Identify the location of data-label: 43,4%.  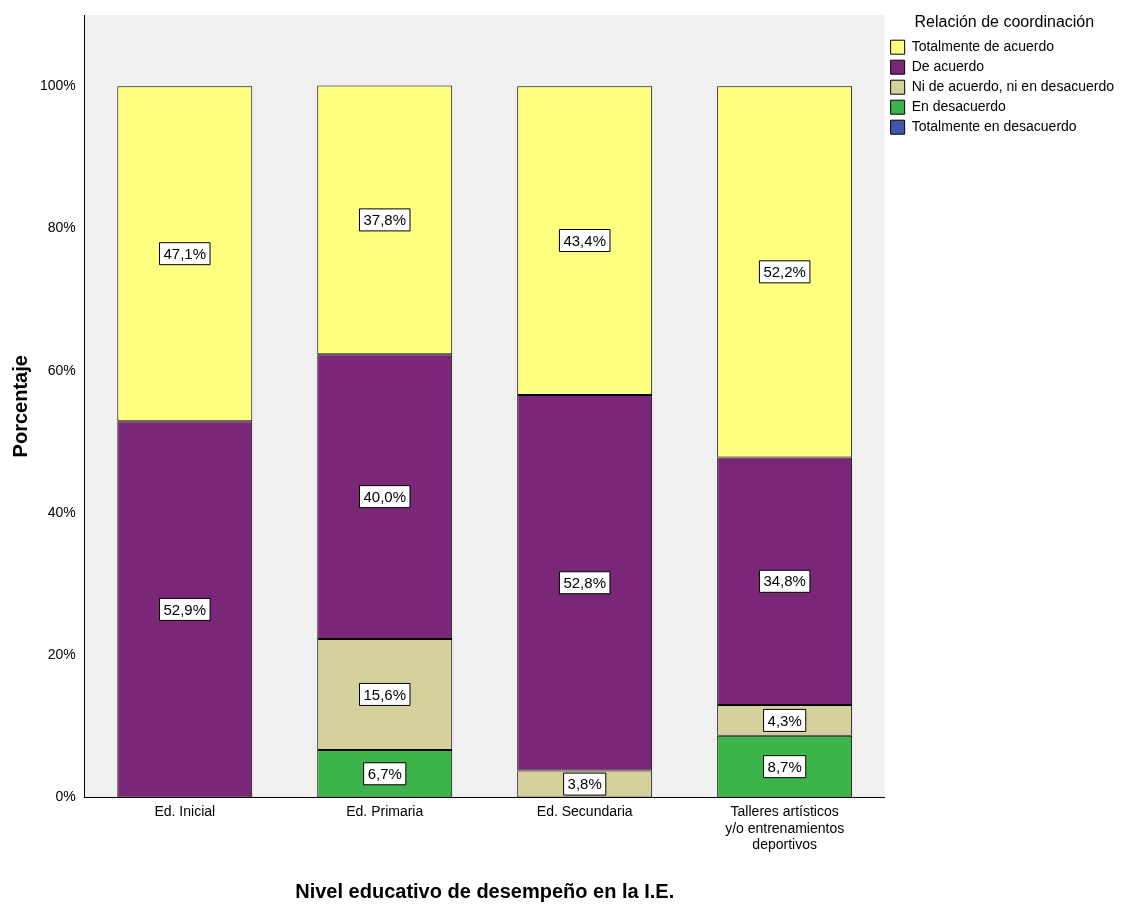
(584, 240).